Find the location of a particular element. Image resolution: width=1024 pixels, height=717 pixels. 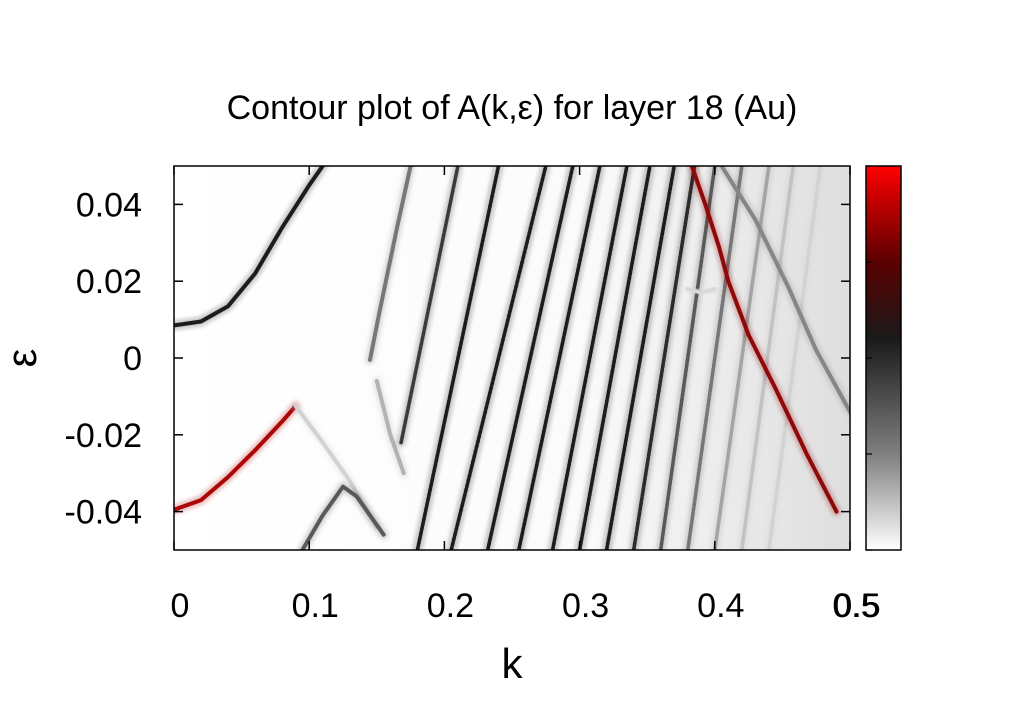

colorbar-ticks is located at coordinates (869, 358).